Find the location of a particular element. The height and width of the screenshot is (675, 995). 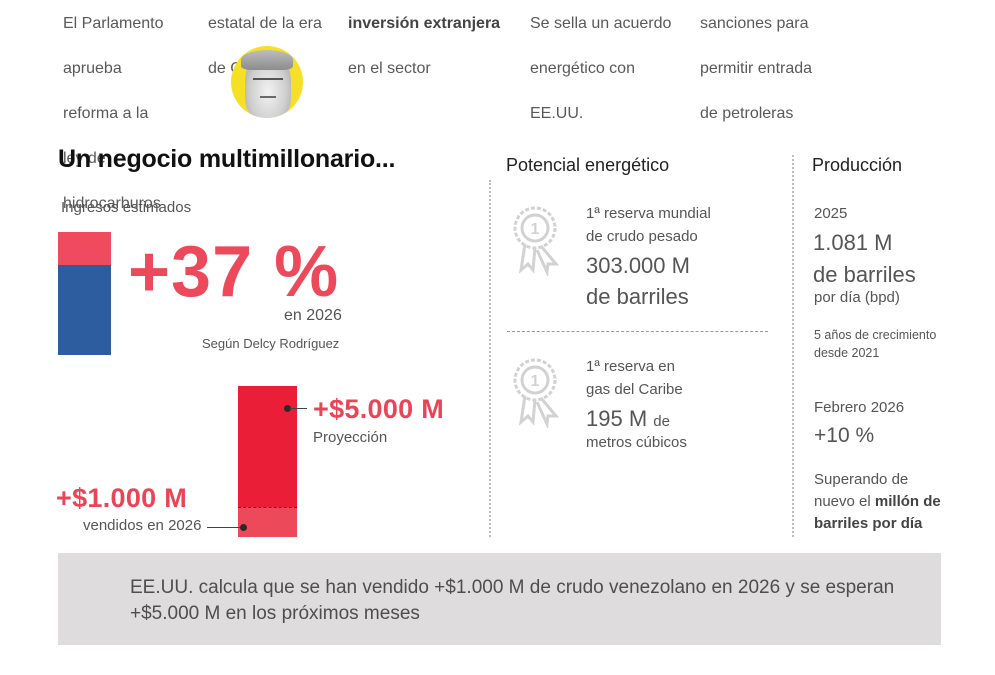

timeline-text: aprueba is located at coordinates (92, 68).